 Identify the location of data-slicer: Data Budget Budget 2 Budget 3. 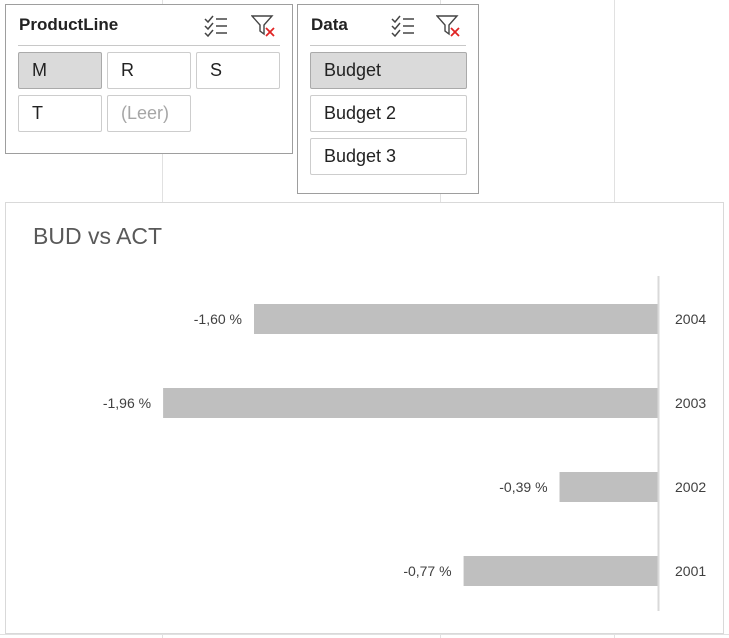
(388, 99).